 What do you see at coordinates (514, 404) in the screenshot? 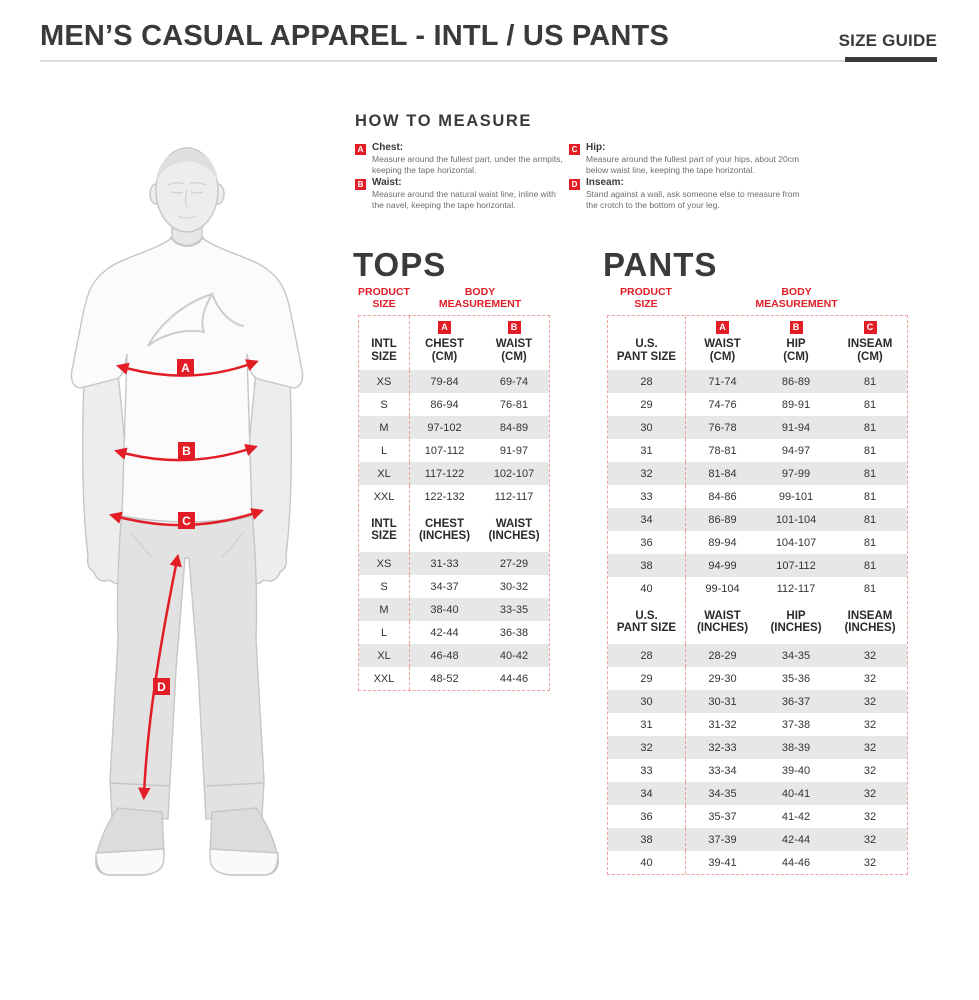
I see `table-cell: 76-81` at bounding box center [514, 404].